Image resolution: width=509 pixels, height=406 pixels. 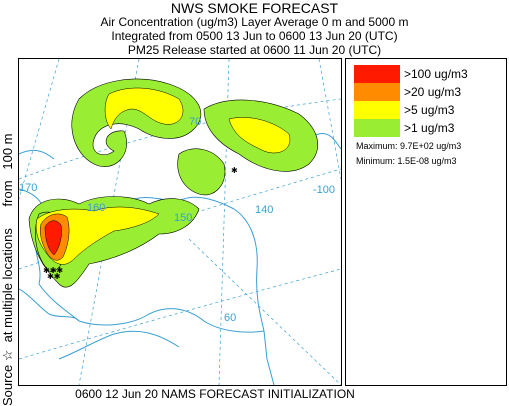 What do you see at coordinates (409, 146) in the screenshot?
I see `maximum-value: Maximum: 9.7E+02 ug/m3` at bounding box center [409, 146].